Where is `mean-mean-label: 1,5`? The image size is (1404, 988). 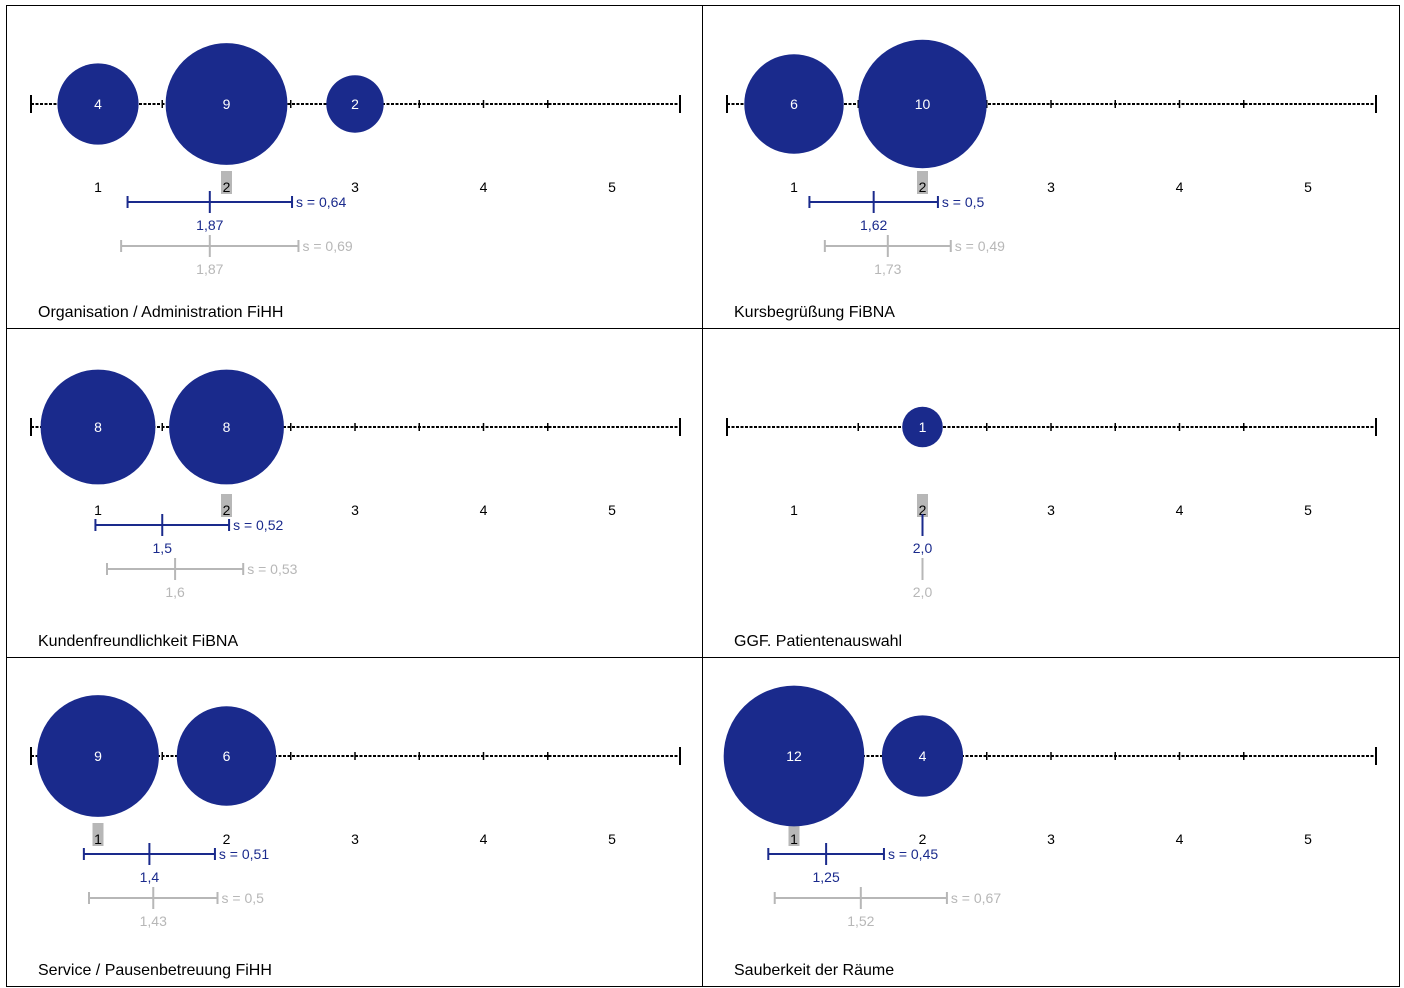
mean-mean-label: 1,5 is located at coordinates (163, 548).